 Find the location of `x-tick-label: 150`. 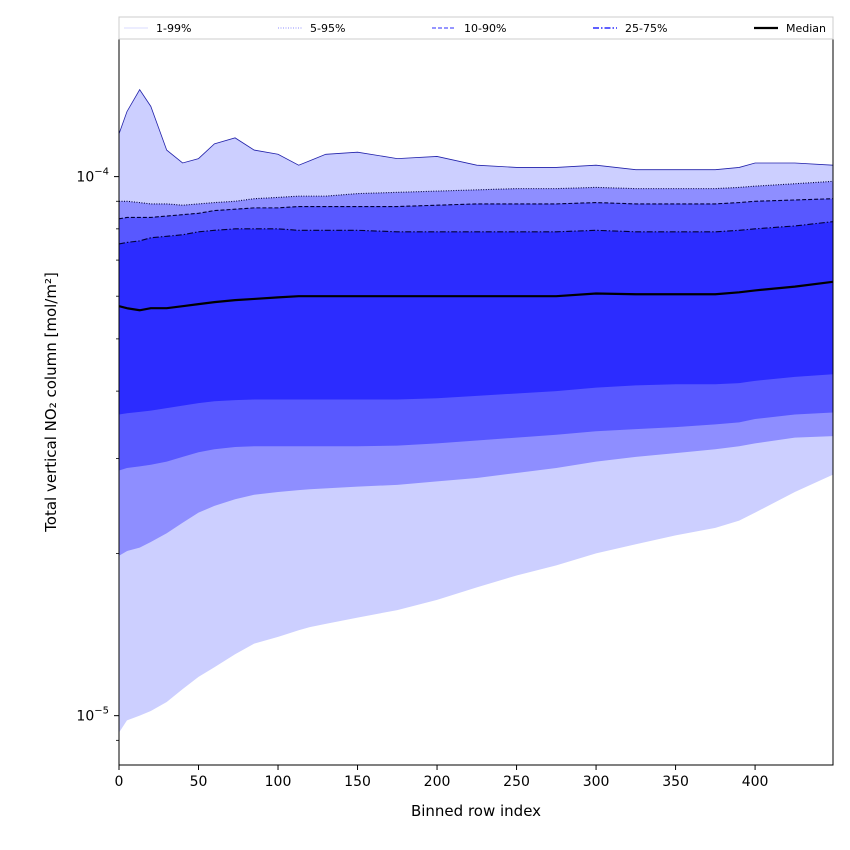

x-tick-label: 150 is located at coordinates (357, 782).